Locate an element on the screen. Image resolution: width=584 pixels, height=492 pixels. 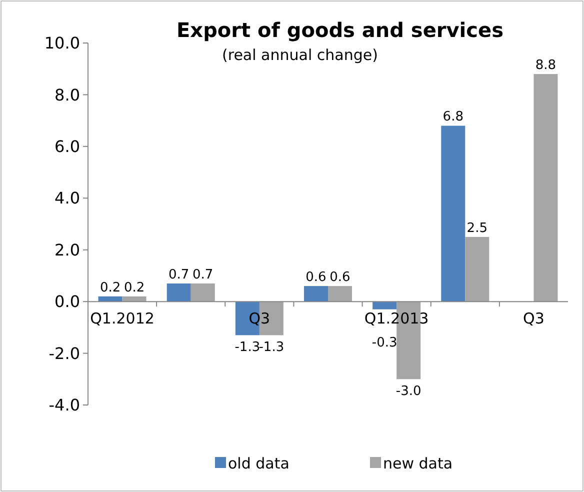
data-label: -3.0 is located at coordinates (409, 392).